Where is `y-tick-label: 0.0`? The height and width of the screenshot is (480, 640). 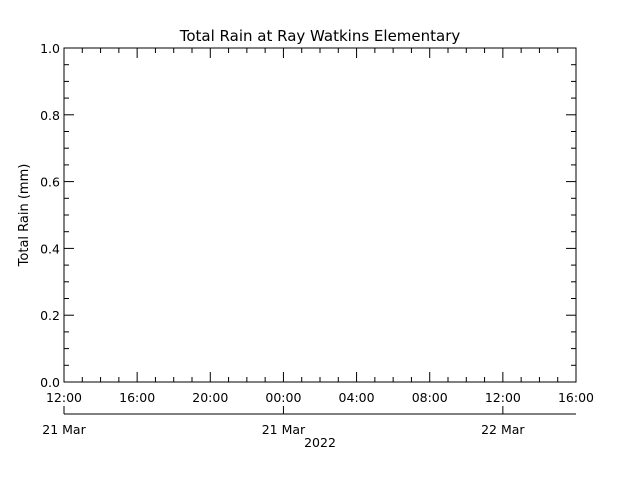 y-tick-label: 0.0 is located at coordinates (50, 382).